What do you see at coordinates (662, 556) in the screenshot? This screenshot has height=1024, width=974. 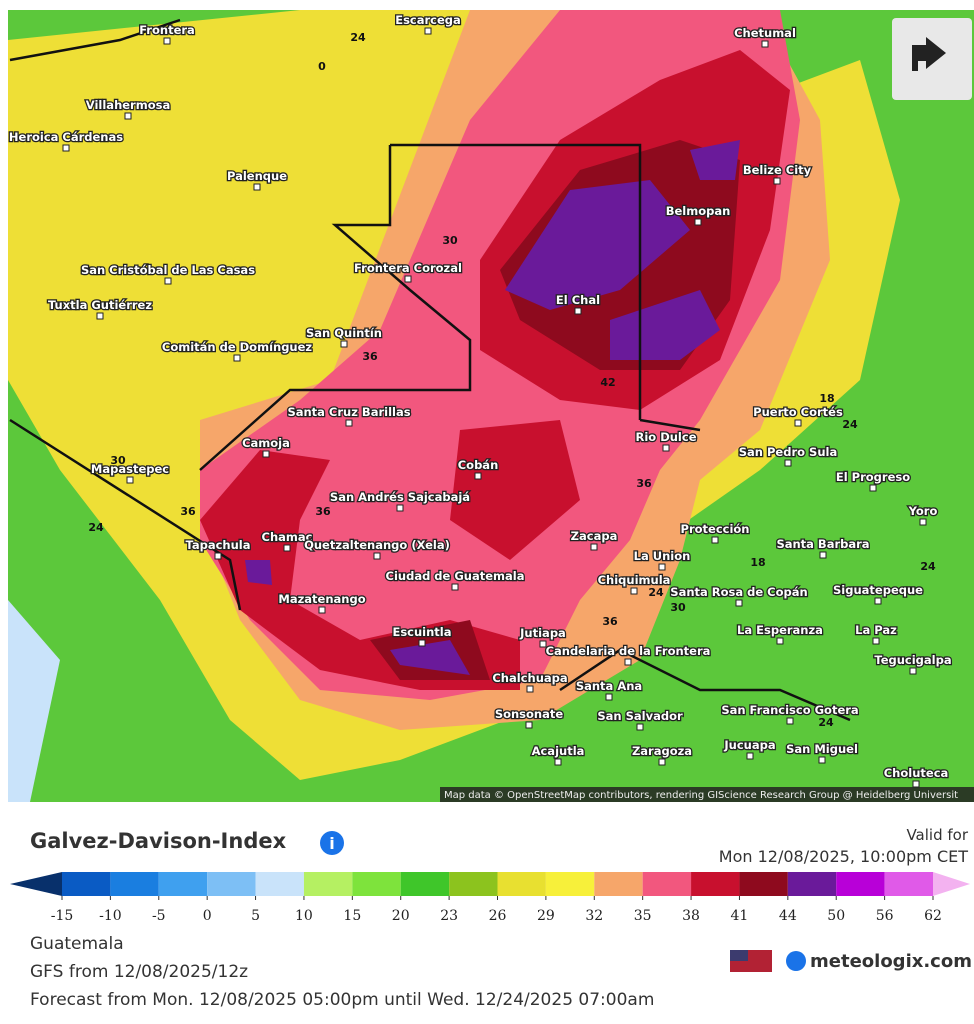 I see `city-label: La Union` at bounding box center [662, 556].